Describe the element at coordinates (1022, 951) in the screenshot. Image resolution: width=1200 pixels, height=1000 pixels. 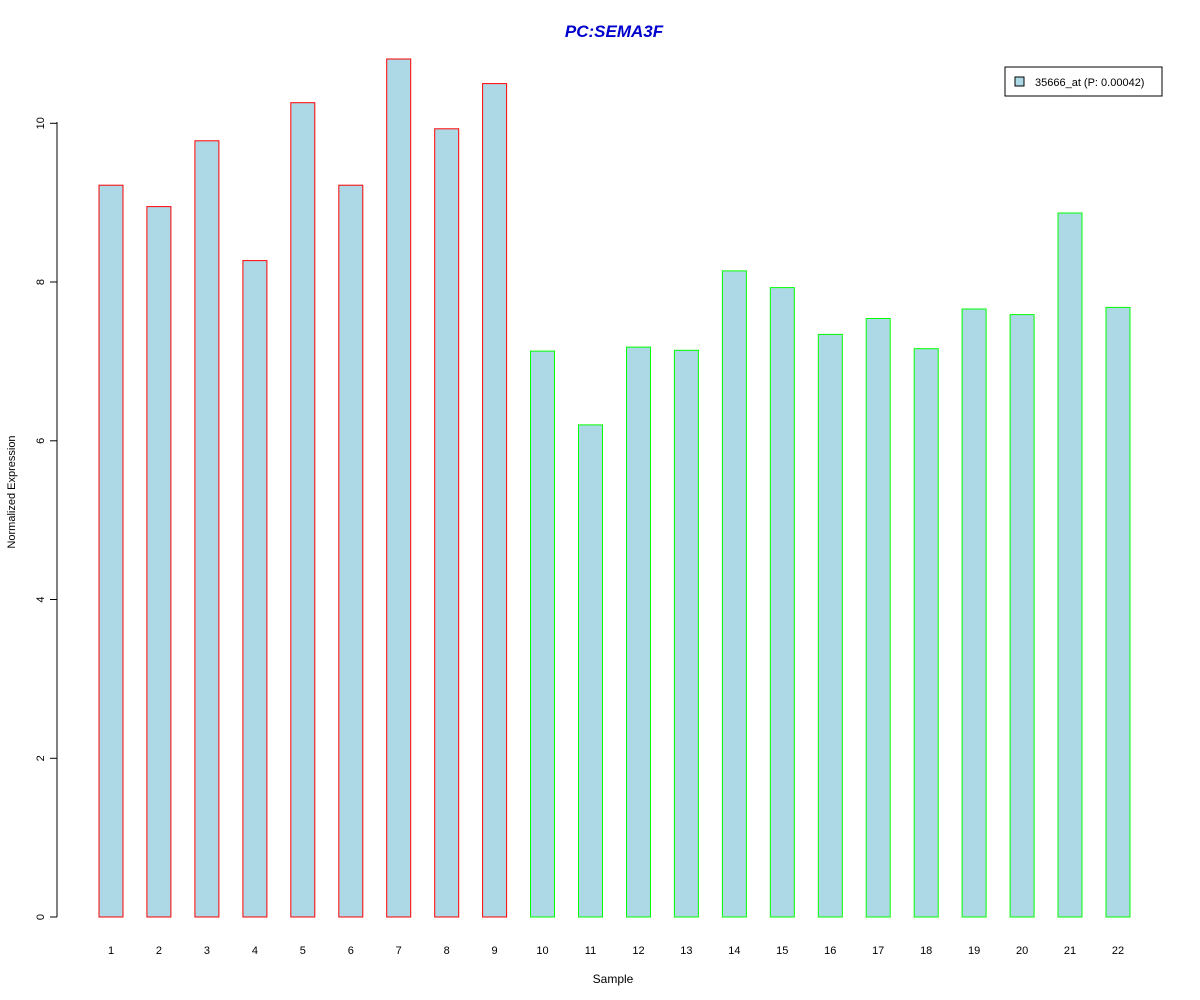
I see `x-tick-label: 20` at that location.